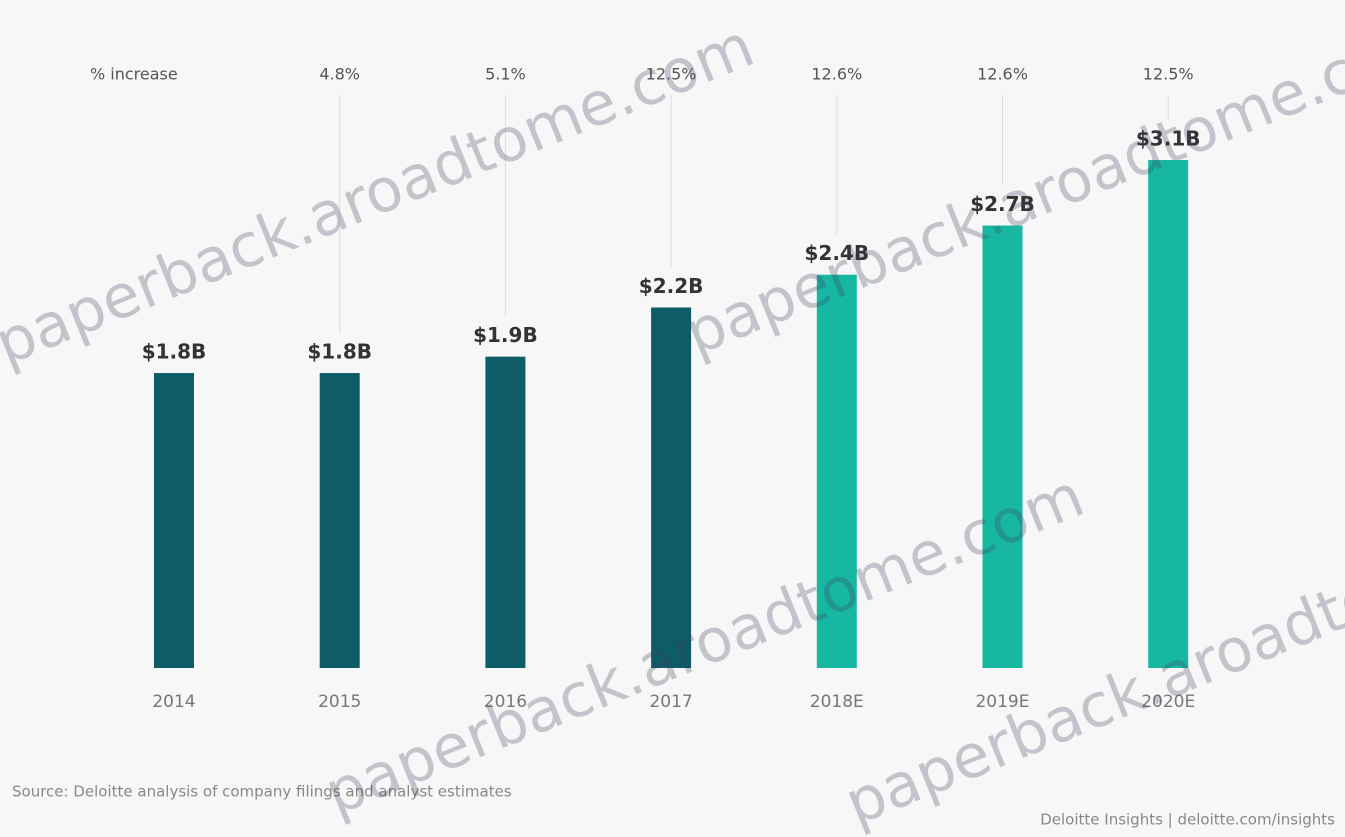  Describe the element at coordinates (173, 702) in the screenshot. I see `x-tick-label: 2014` at that location.